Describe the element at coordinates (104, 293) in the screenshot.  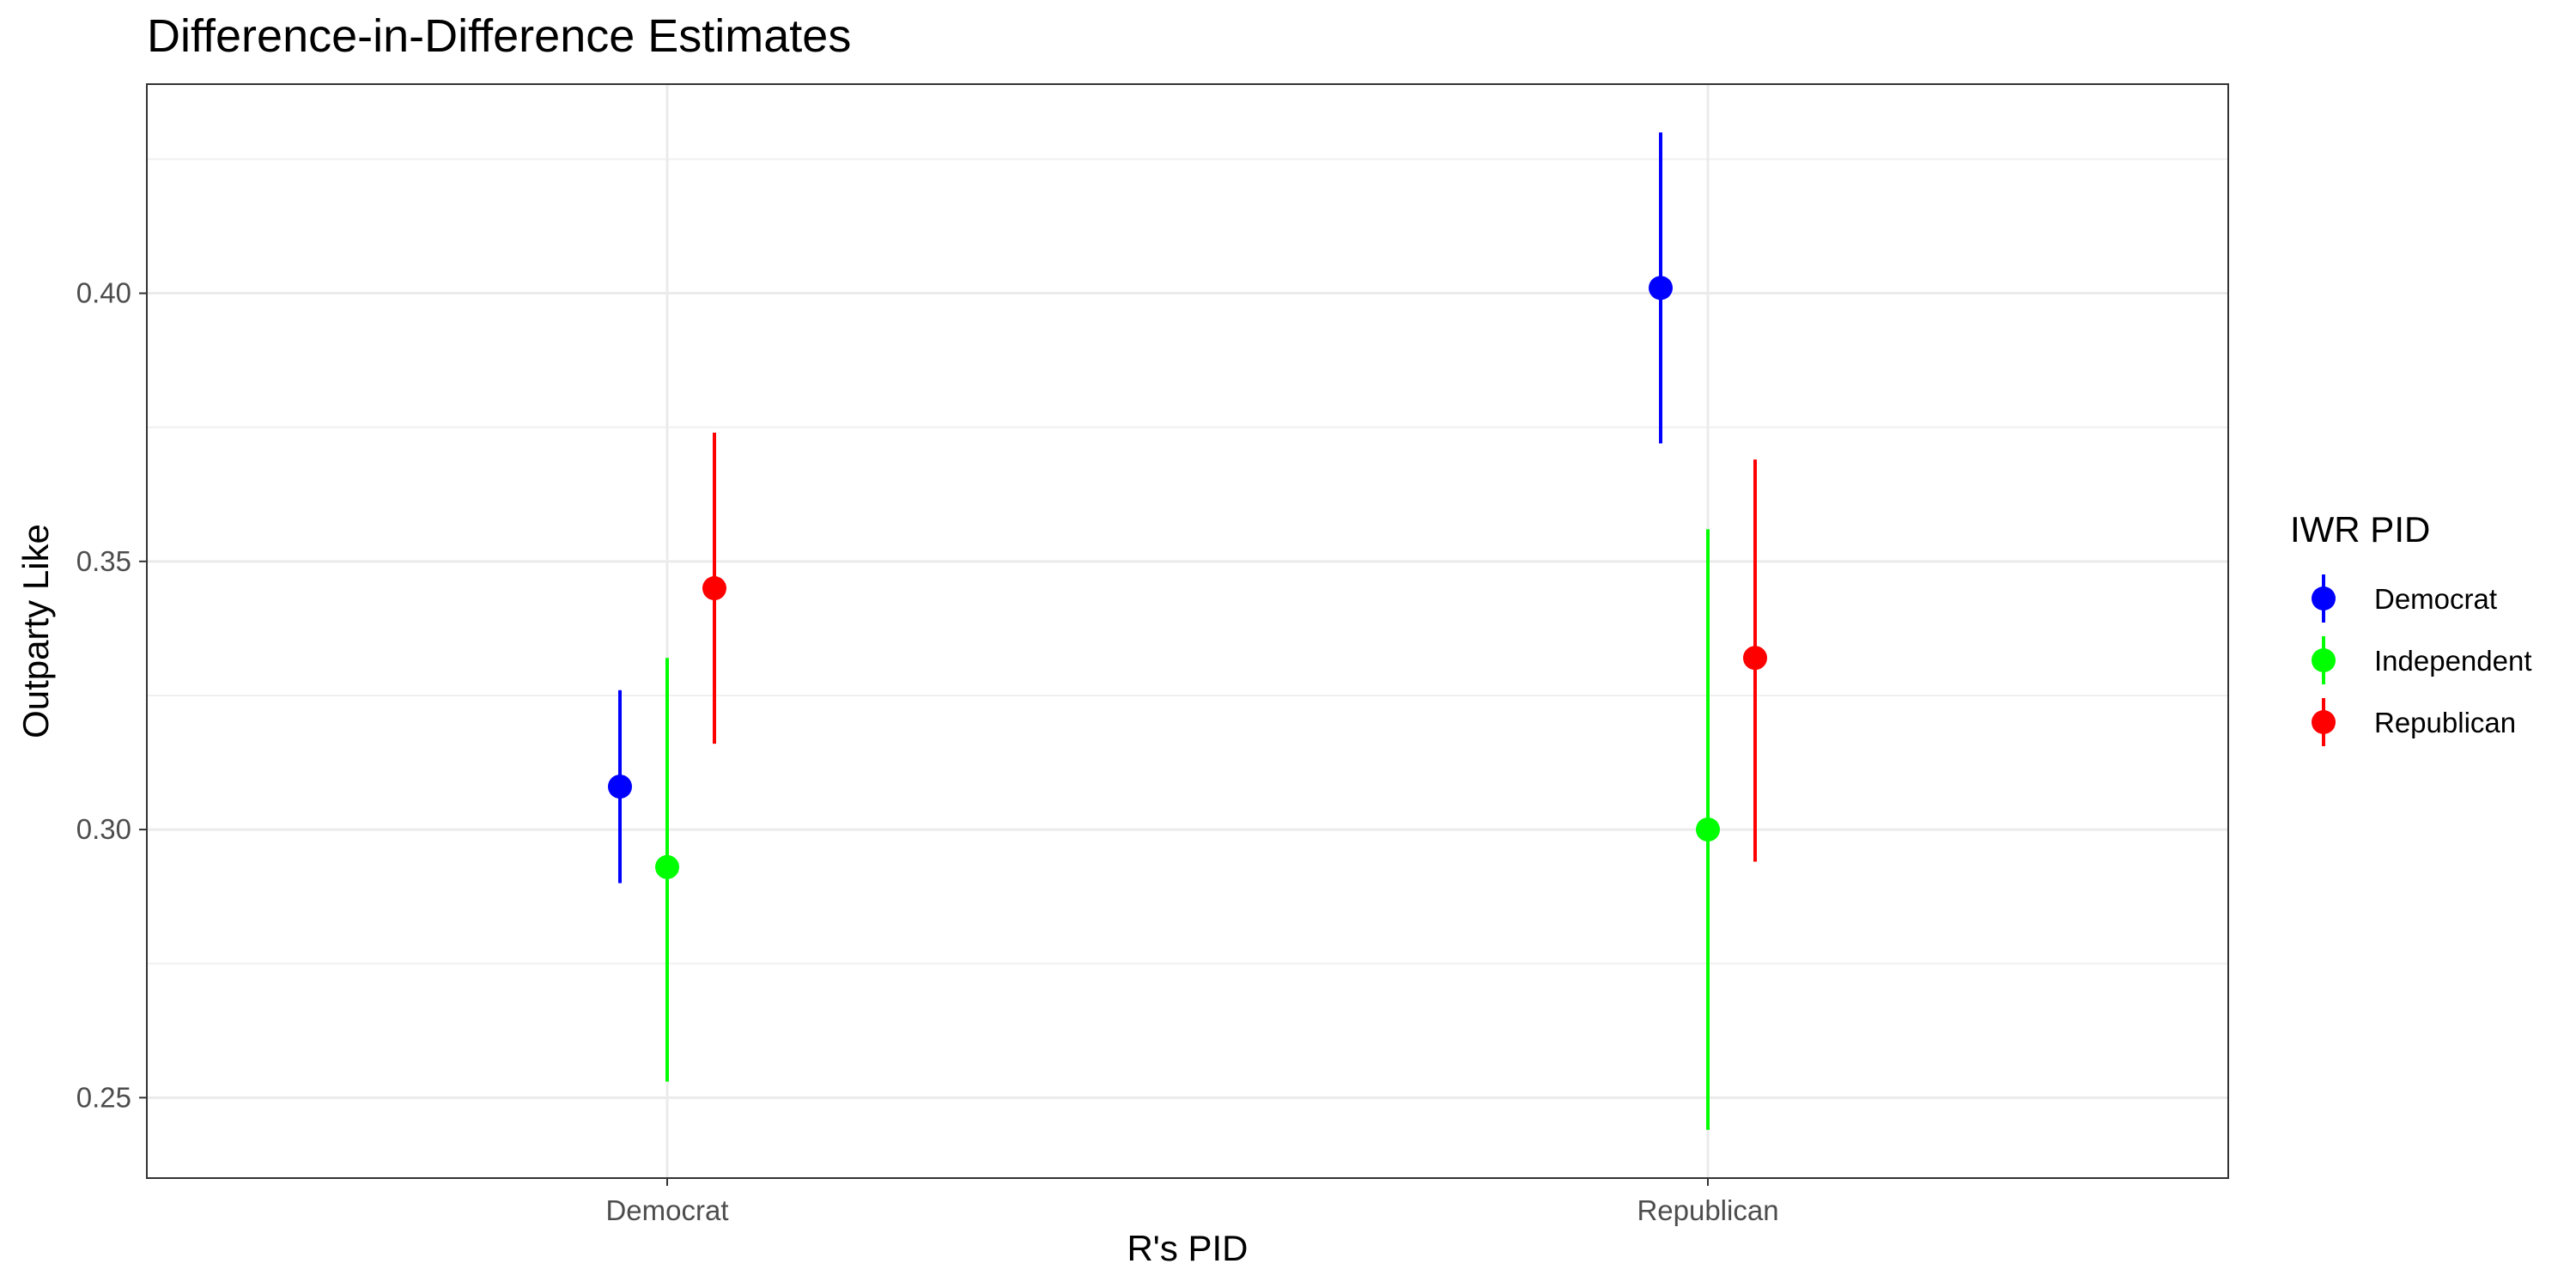
I see `y-tick-label: 0.40` at that location.